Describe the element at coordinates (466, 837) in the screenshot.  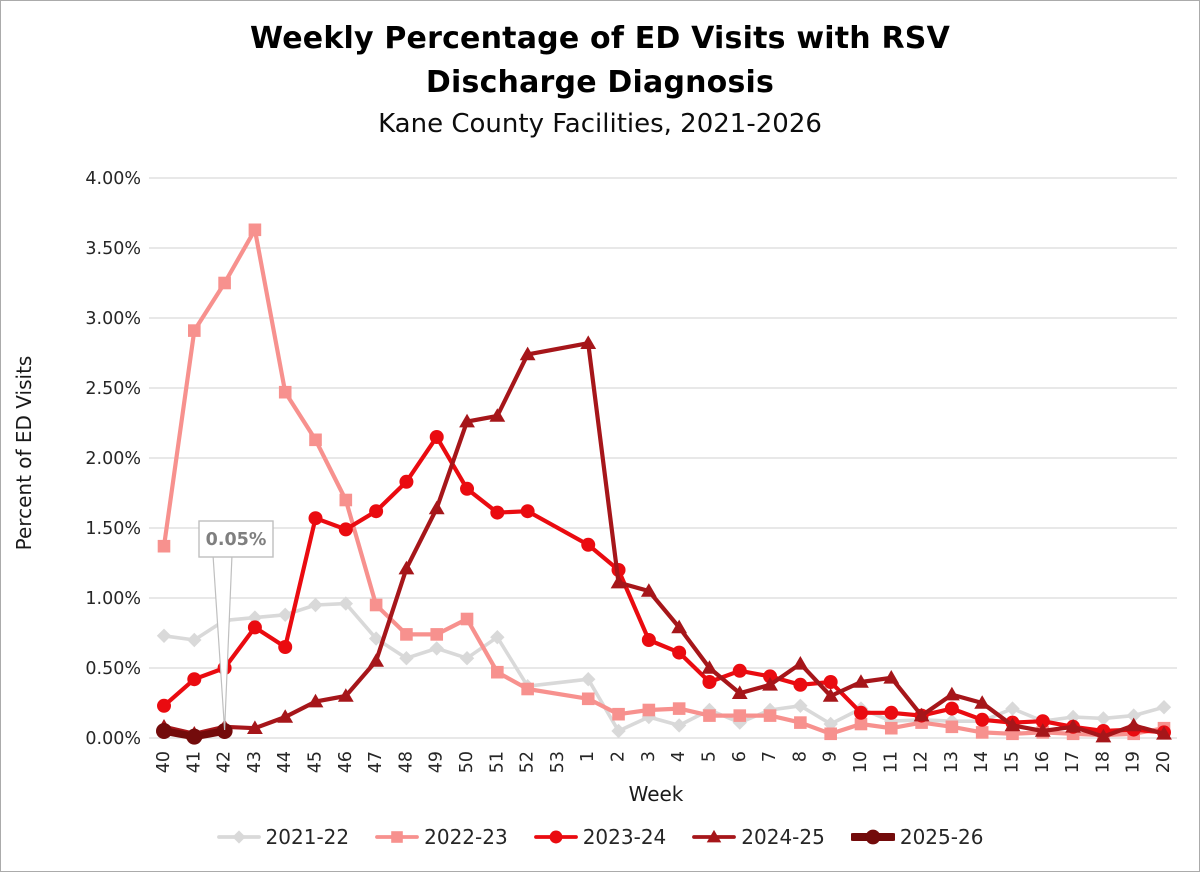
I see `legend-label: 2022-23` at that location.